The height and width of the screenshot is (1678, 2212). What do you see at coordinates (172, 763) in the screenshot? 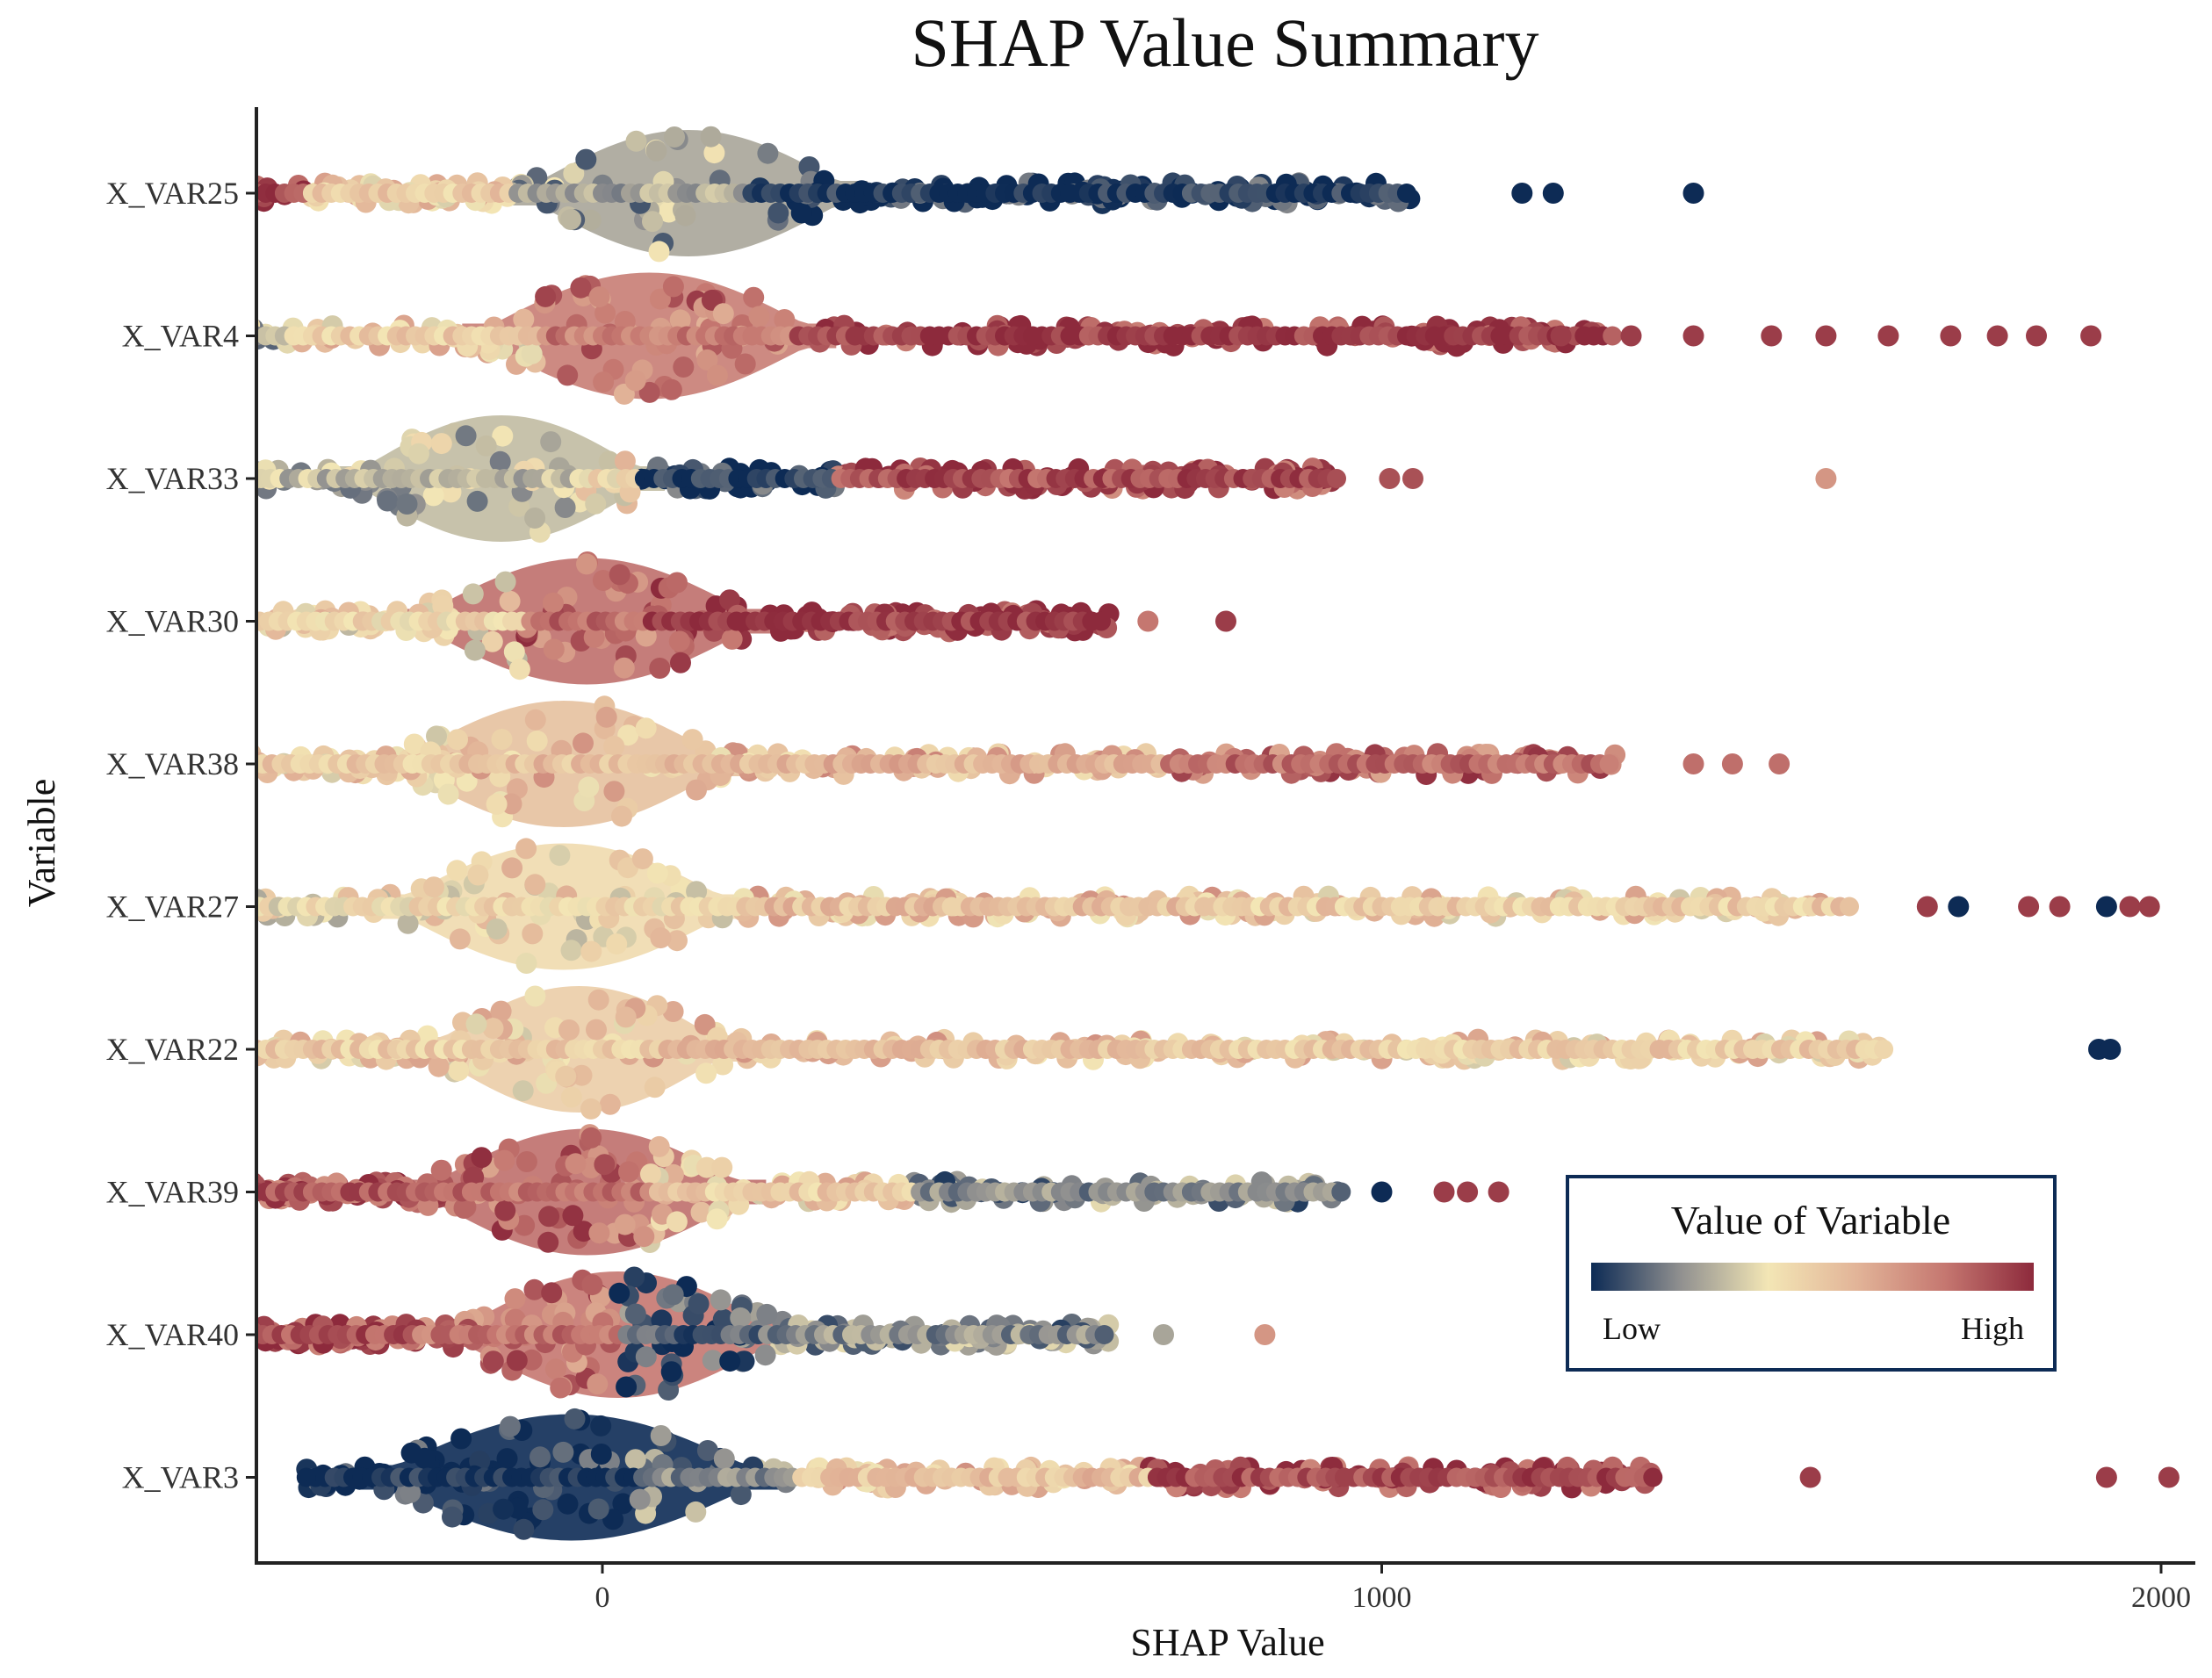
I see `y-tick-label-x-var38: X_VAR38` at bounding box center [172, 763].